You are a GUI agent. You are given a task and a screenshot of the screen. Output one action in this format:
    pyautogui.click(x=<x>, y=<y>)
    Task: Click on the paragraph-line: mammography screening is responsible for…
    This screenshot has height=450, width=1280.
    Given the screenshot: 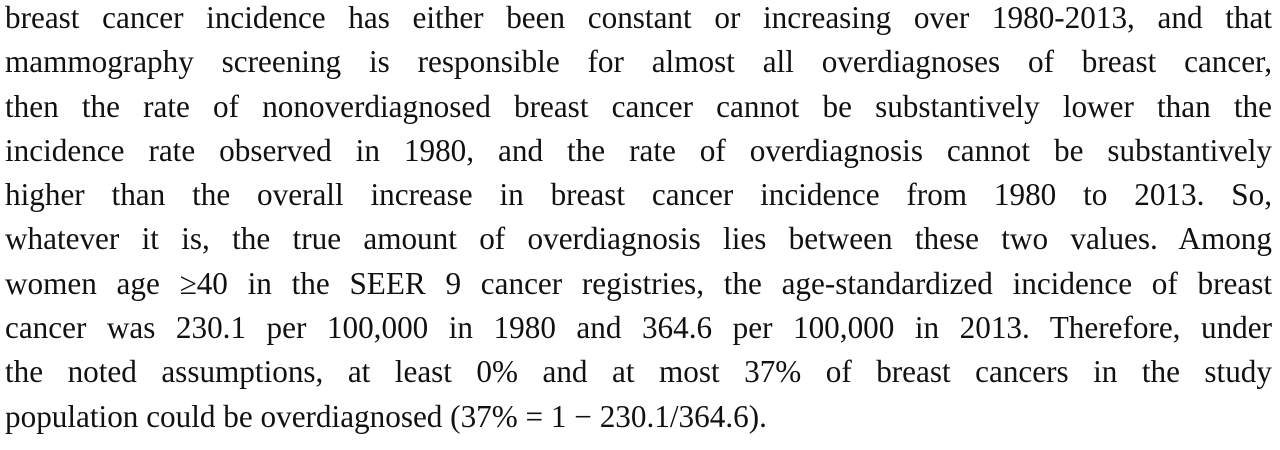 What is the action you would take?
    pyautogui.click(x=638, y=62)
    